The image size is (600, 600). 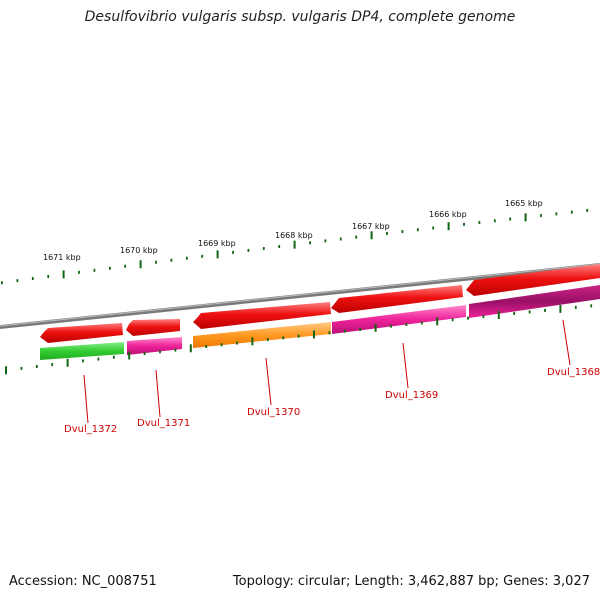 I want to click on scale-label: 1666 kbp, so click(x=448, y=214).